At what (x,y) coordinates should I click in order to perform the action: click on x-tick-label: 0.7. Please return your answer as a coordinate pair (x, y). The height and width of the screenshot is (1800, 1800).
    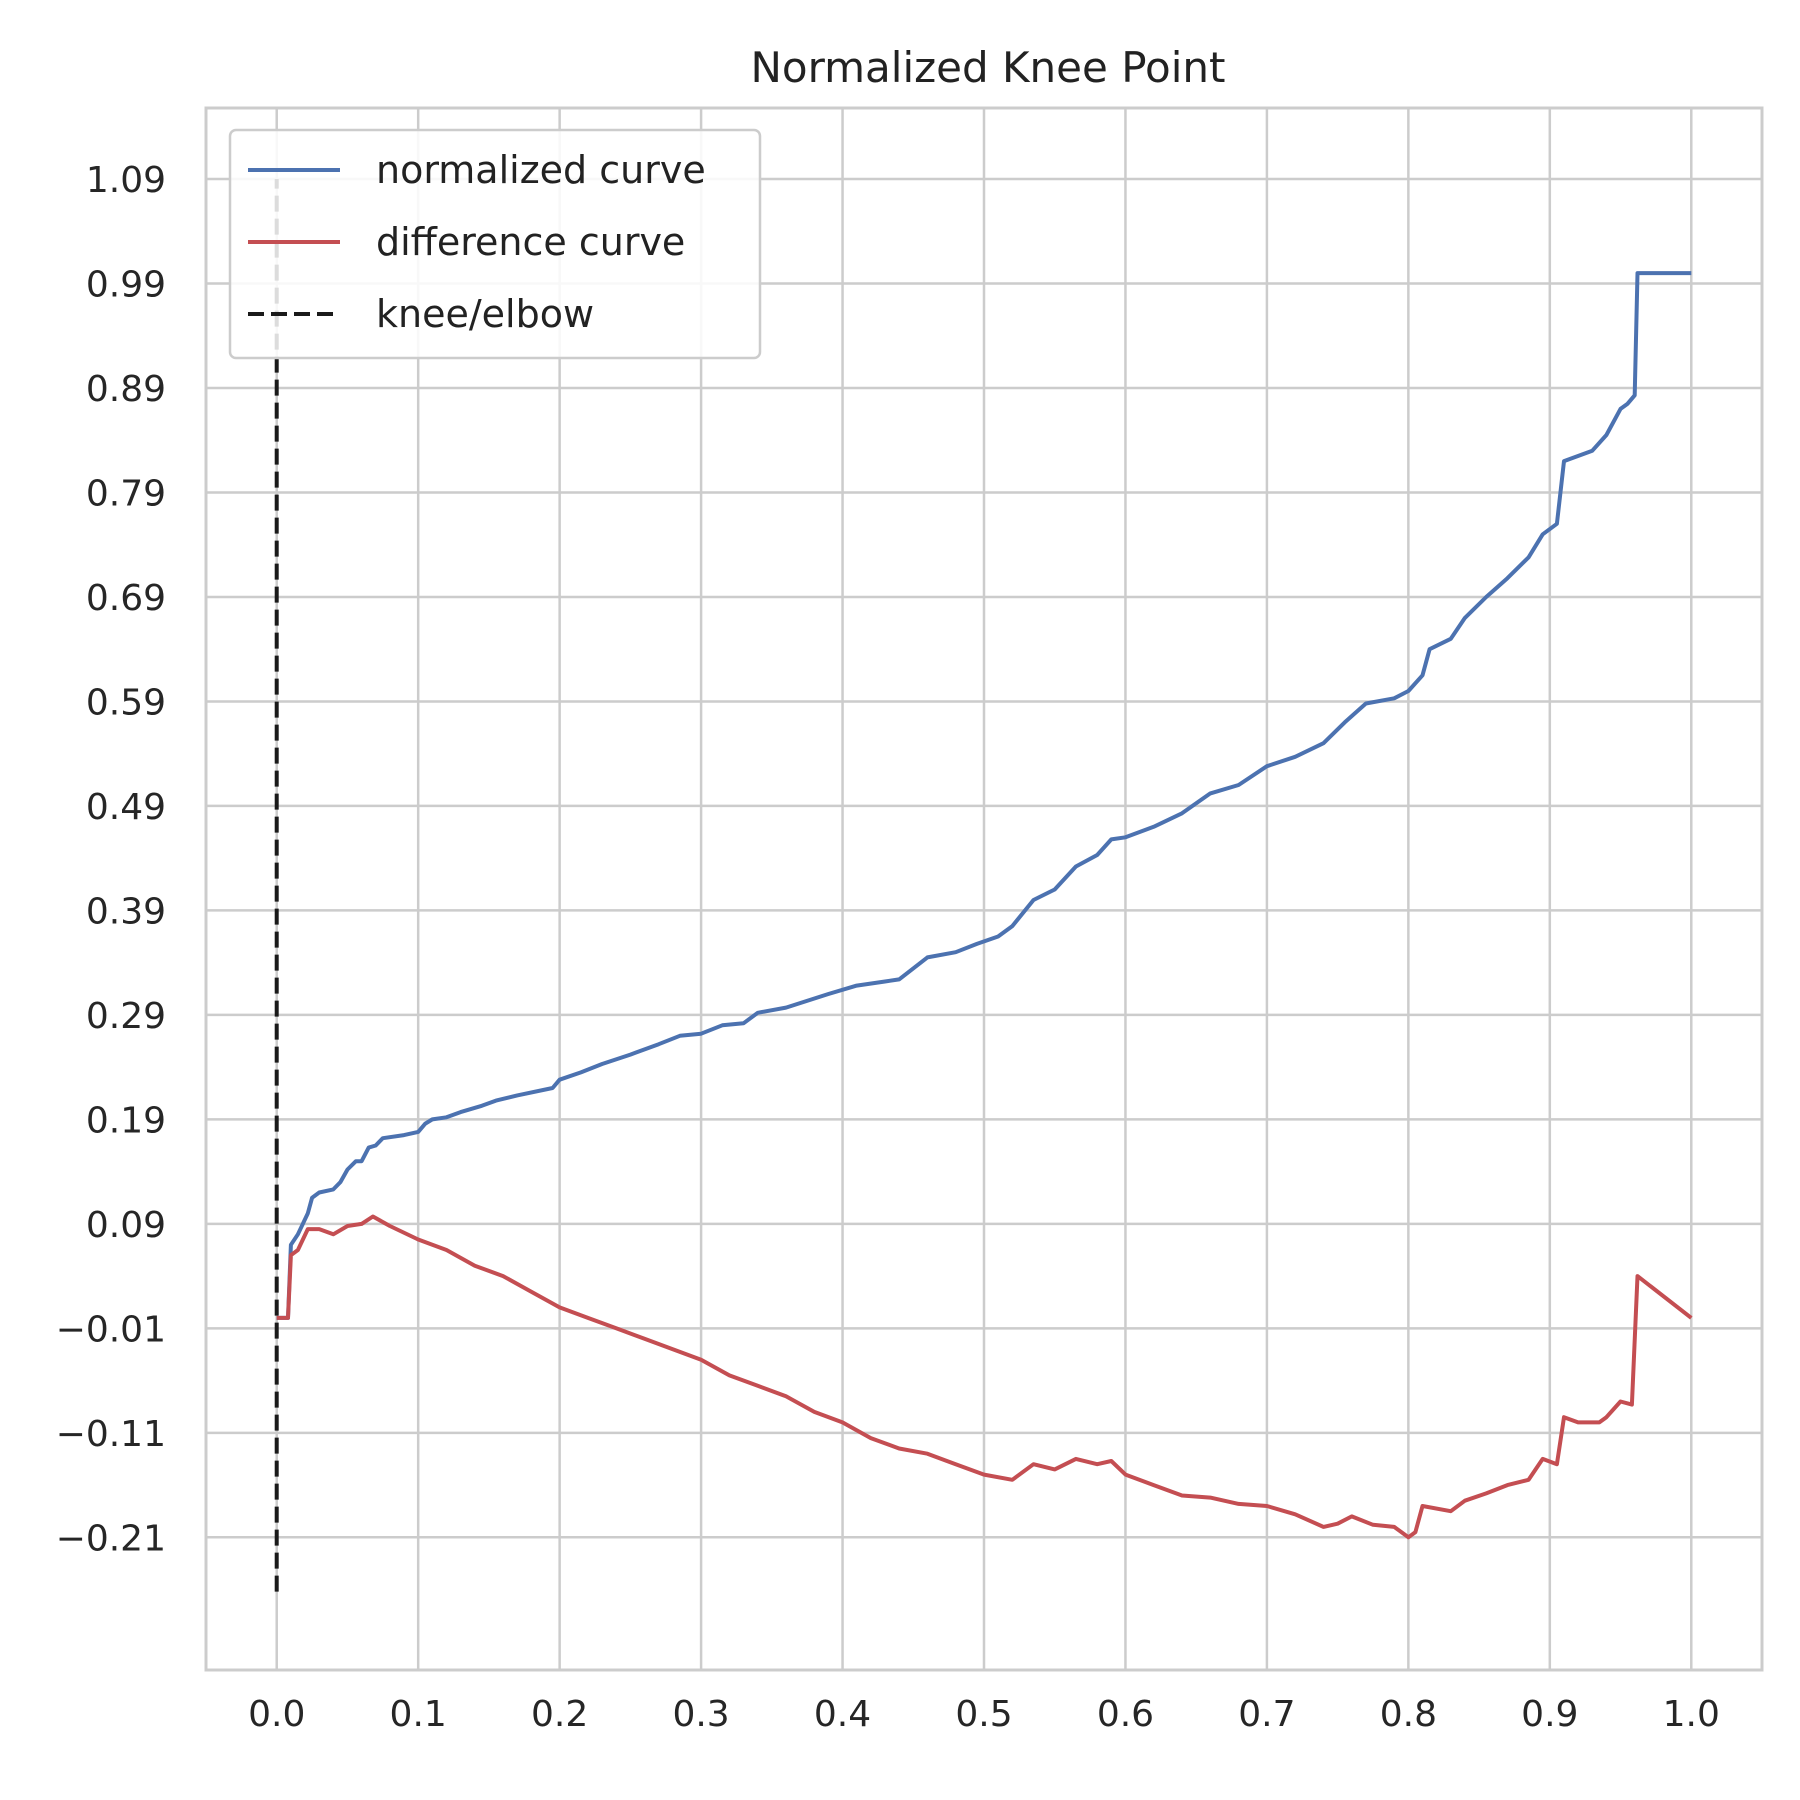
    Looking at the image, I should click on (1266, 1714).